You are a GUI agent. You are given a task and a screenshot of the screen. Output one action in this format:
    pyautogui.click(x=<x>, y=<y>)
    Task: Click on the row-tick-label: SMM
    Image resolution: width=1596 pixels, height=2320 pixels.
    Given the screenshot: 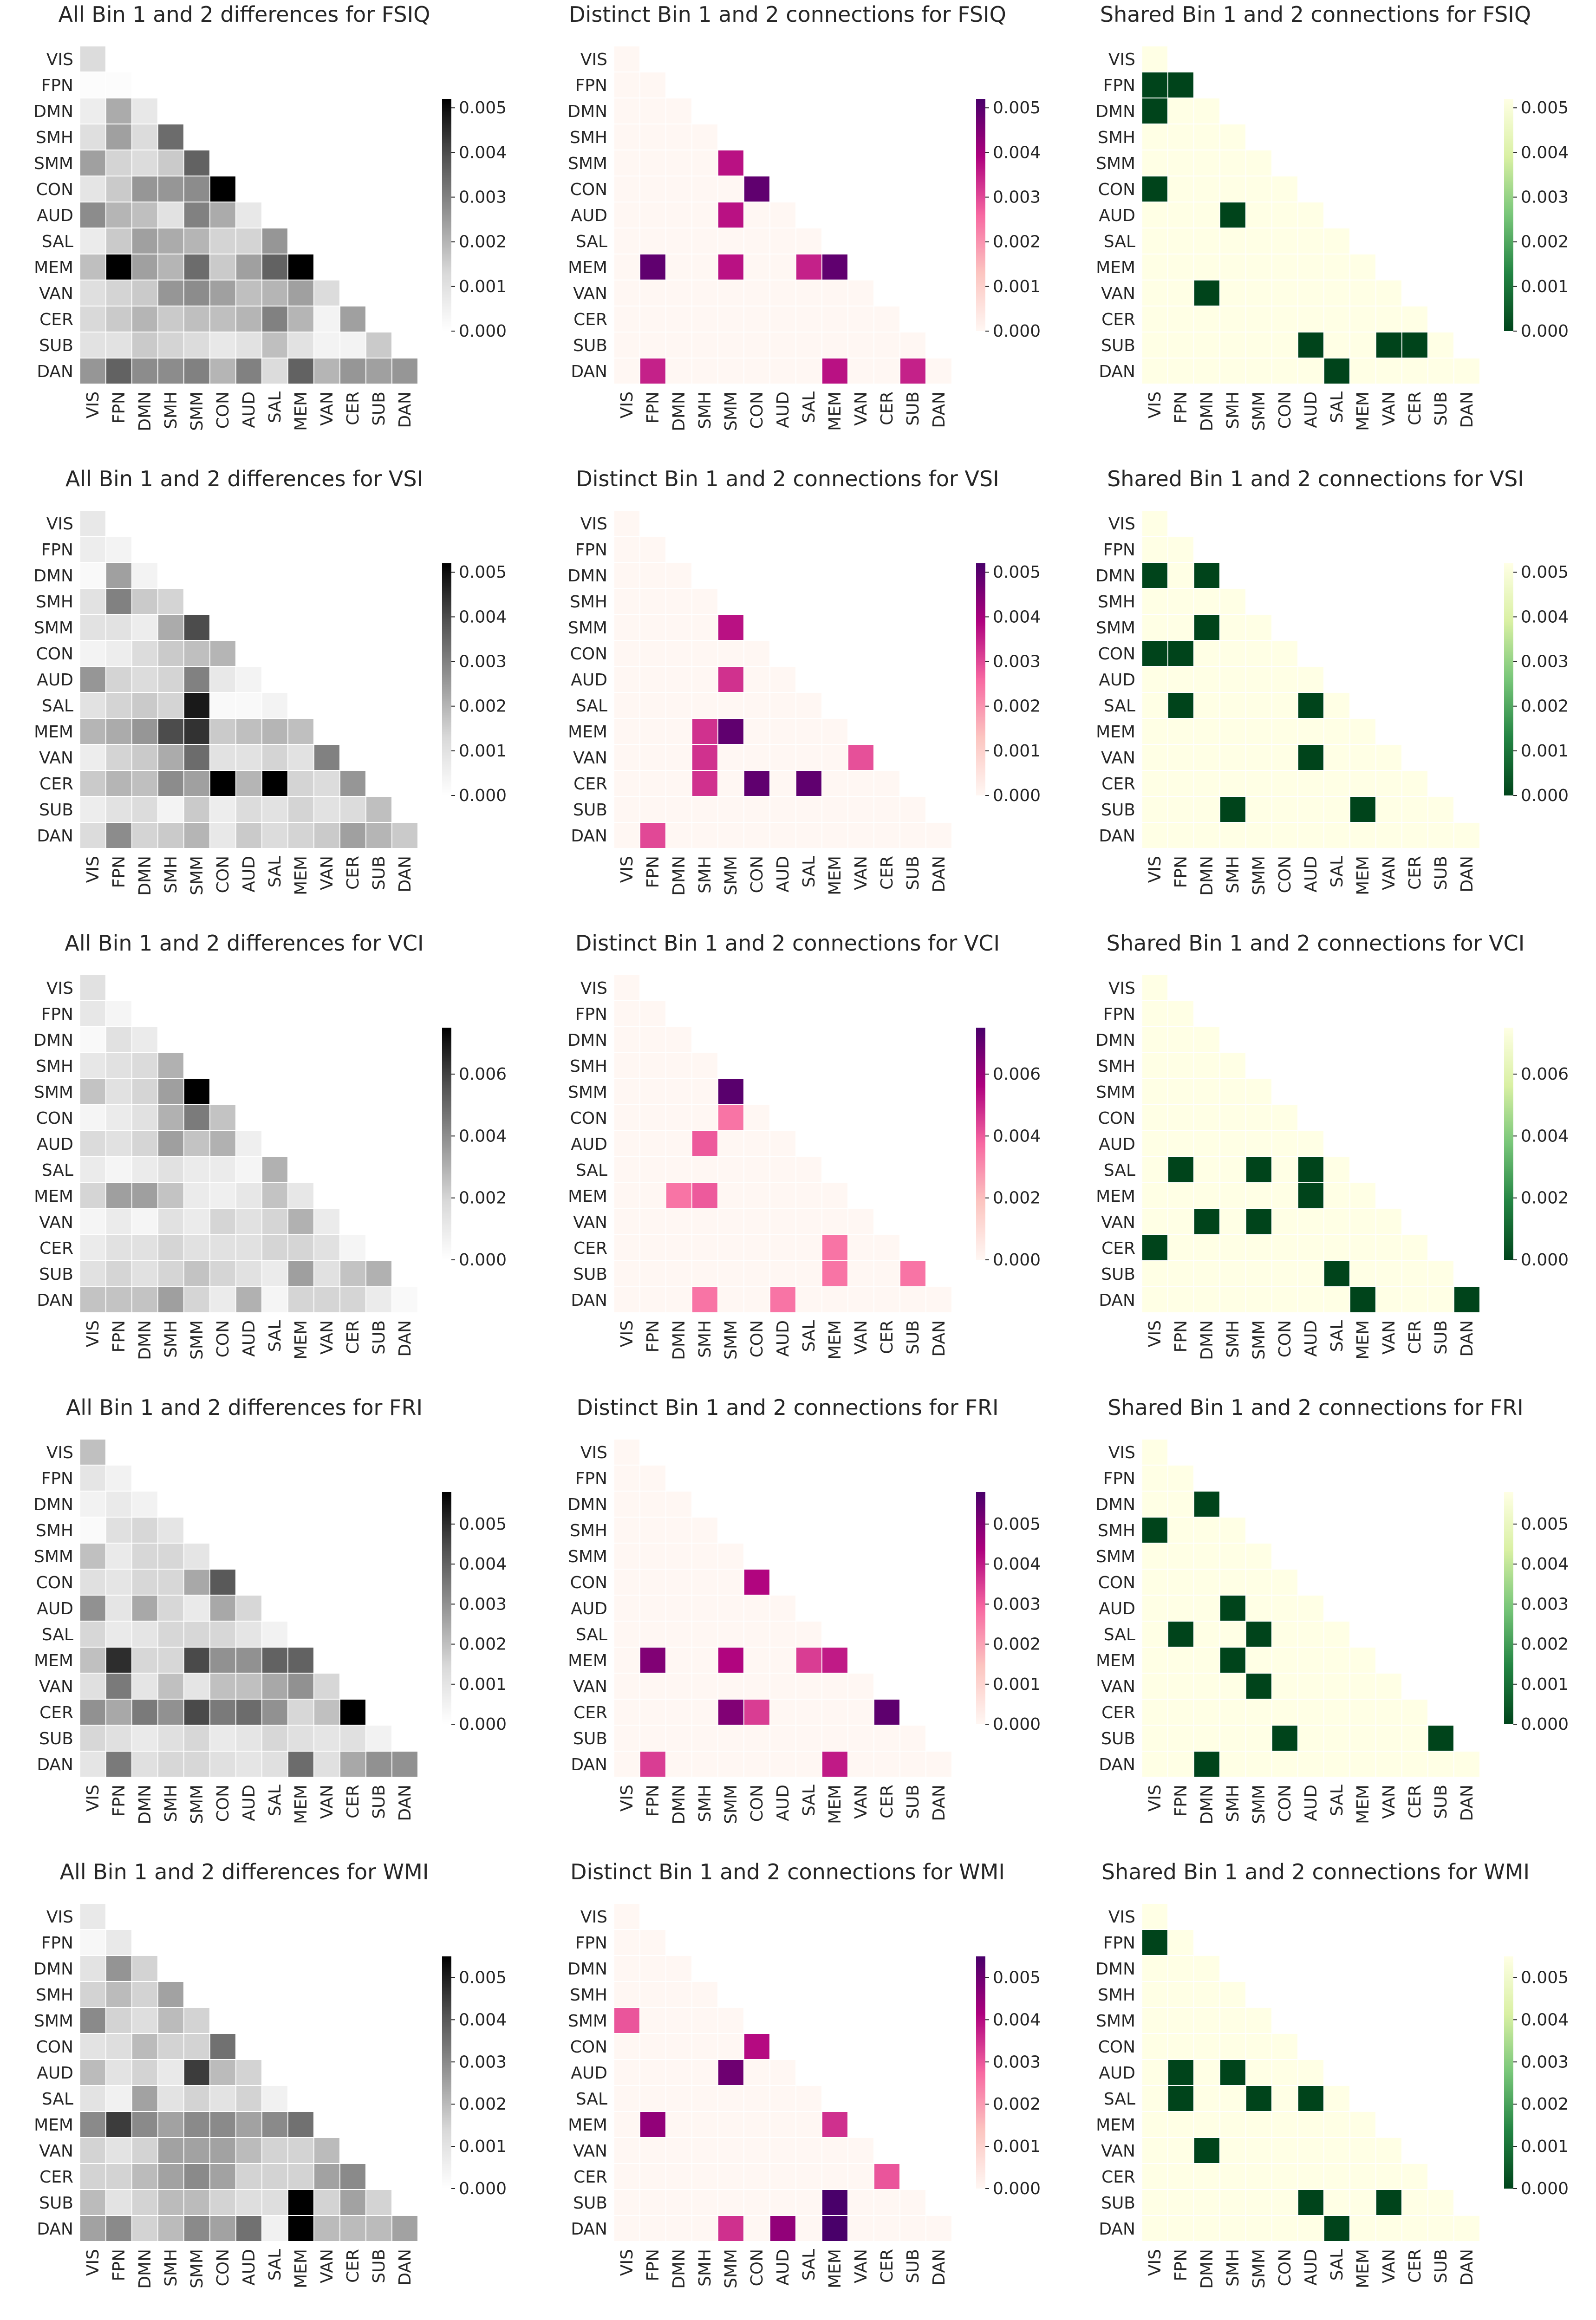 What is the action you would take?
    pyautogui.click(x=587, y=1092)
    